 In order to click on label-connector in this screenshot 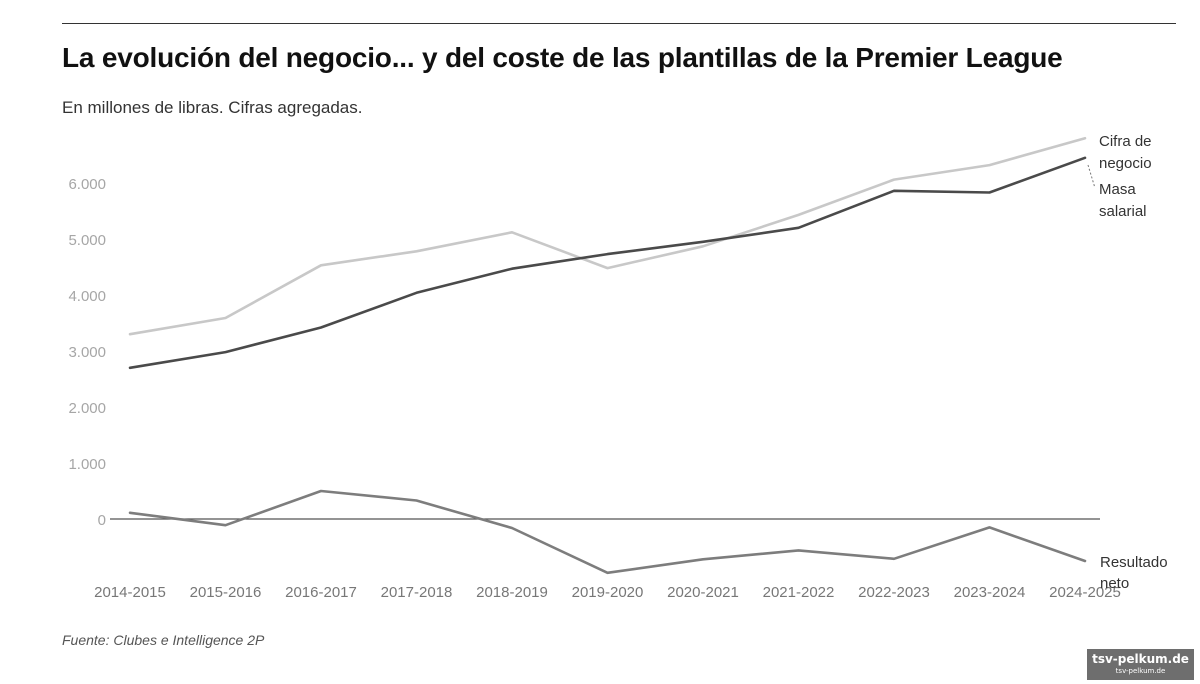, I will do `click(1091, 176)`.